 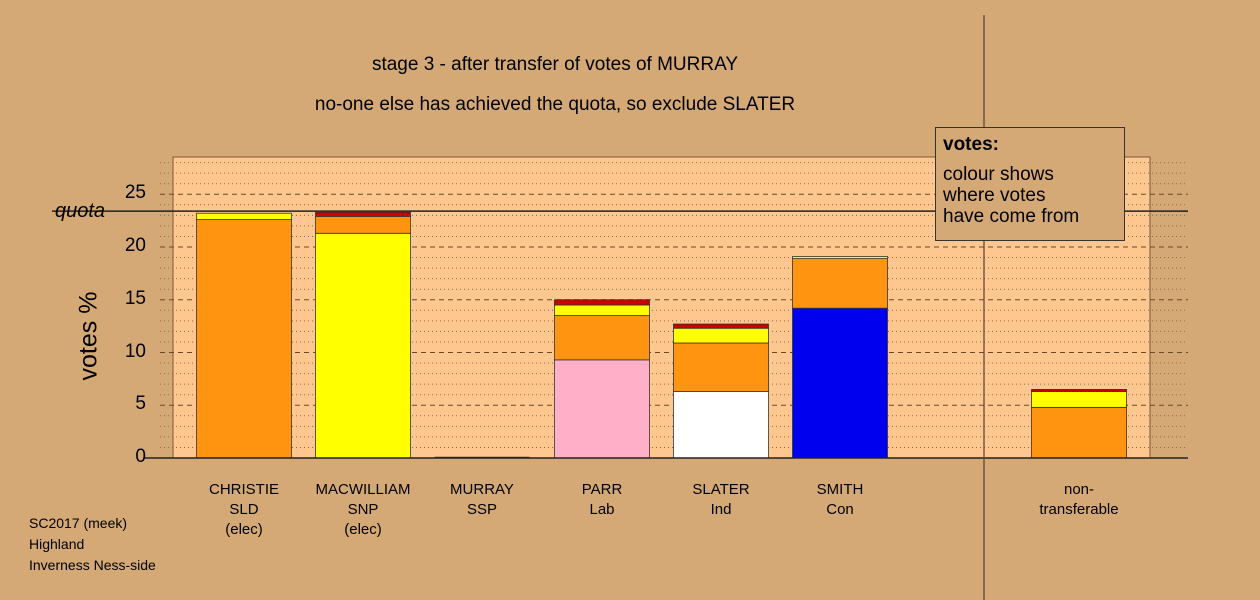 What do you see at coordinates (135, 298) in the screenshot?
I see `y-tick-label: 15` at bounding box center [135, 298].